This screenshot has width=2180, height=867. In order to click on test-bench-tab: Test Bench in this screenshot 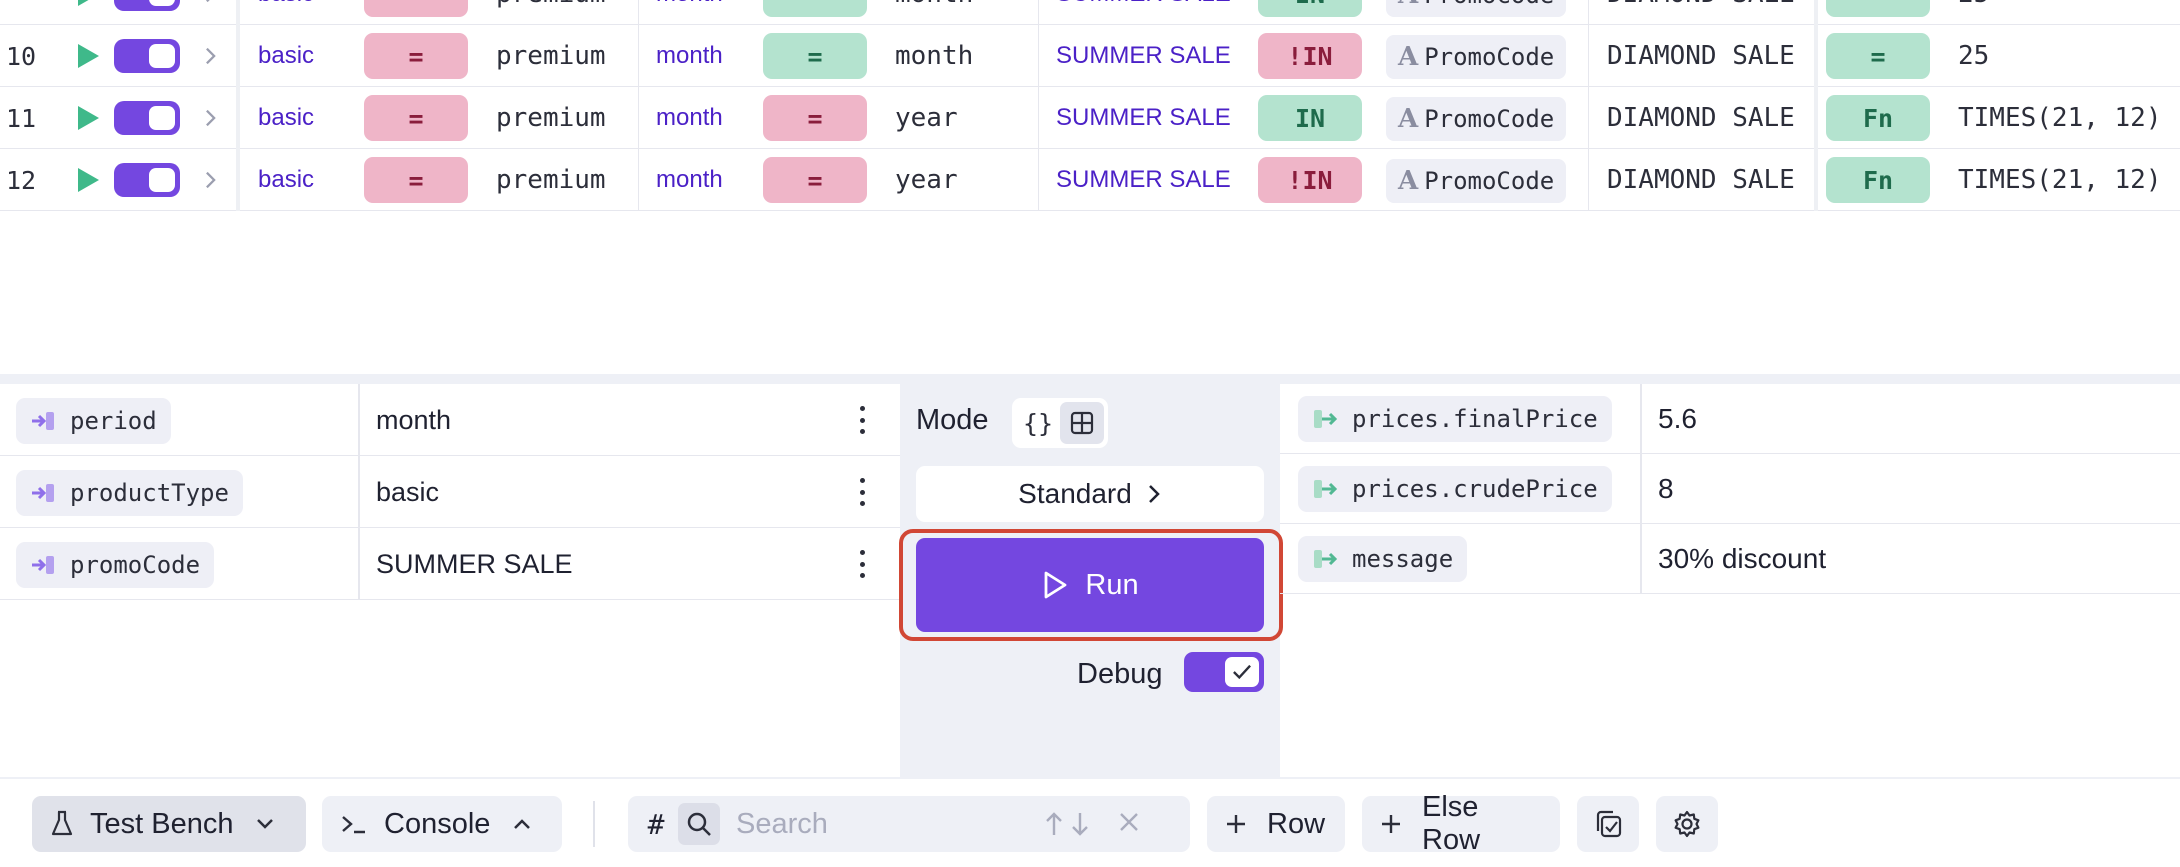, I will do `click(169, 824)`.